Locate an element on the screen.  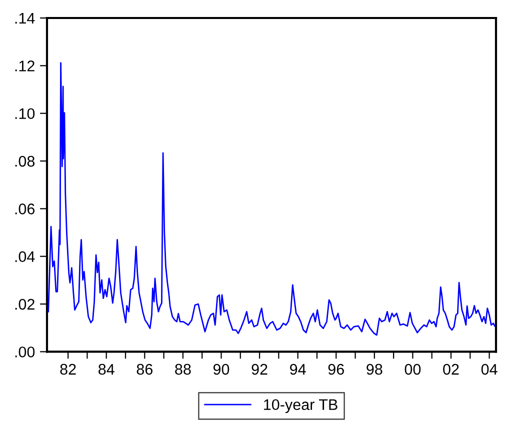
y-tick-label: .00 is located at coordinates (25, 352).